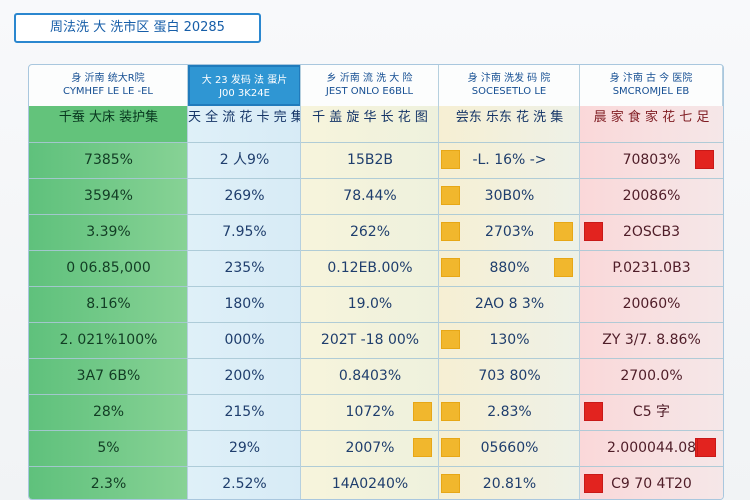  What do you see at coordinates (108, 484) in the screenshot?
I see `table-cell: 2.3%` at bounding box center [108, 484].